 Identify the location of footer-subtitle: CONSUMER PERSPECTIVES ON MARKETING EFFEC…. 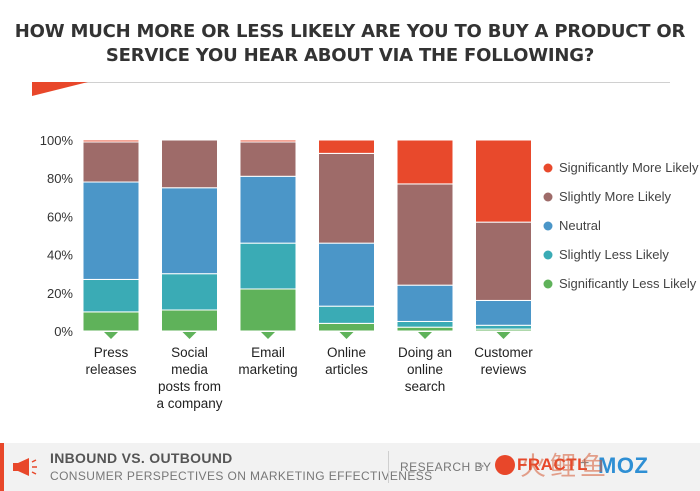
(241, 476).